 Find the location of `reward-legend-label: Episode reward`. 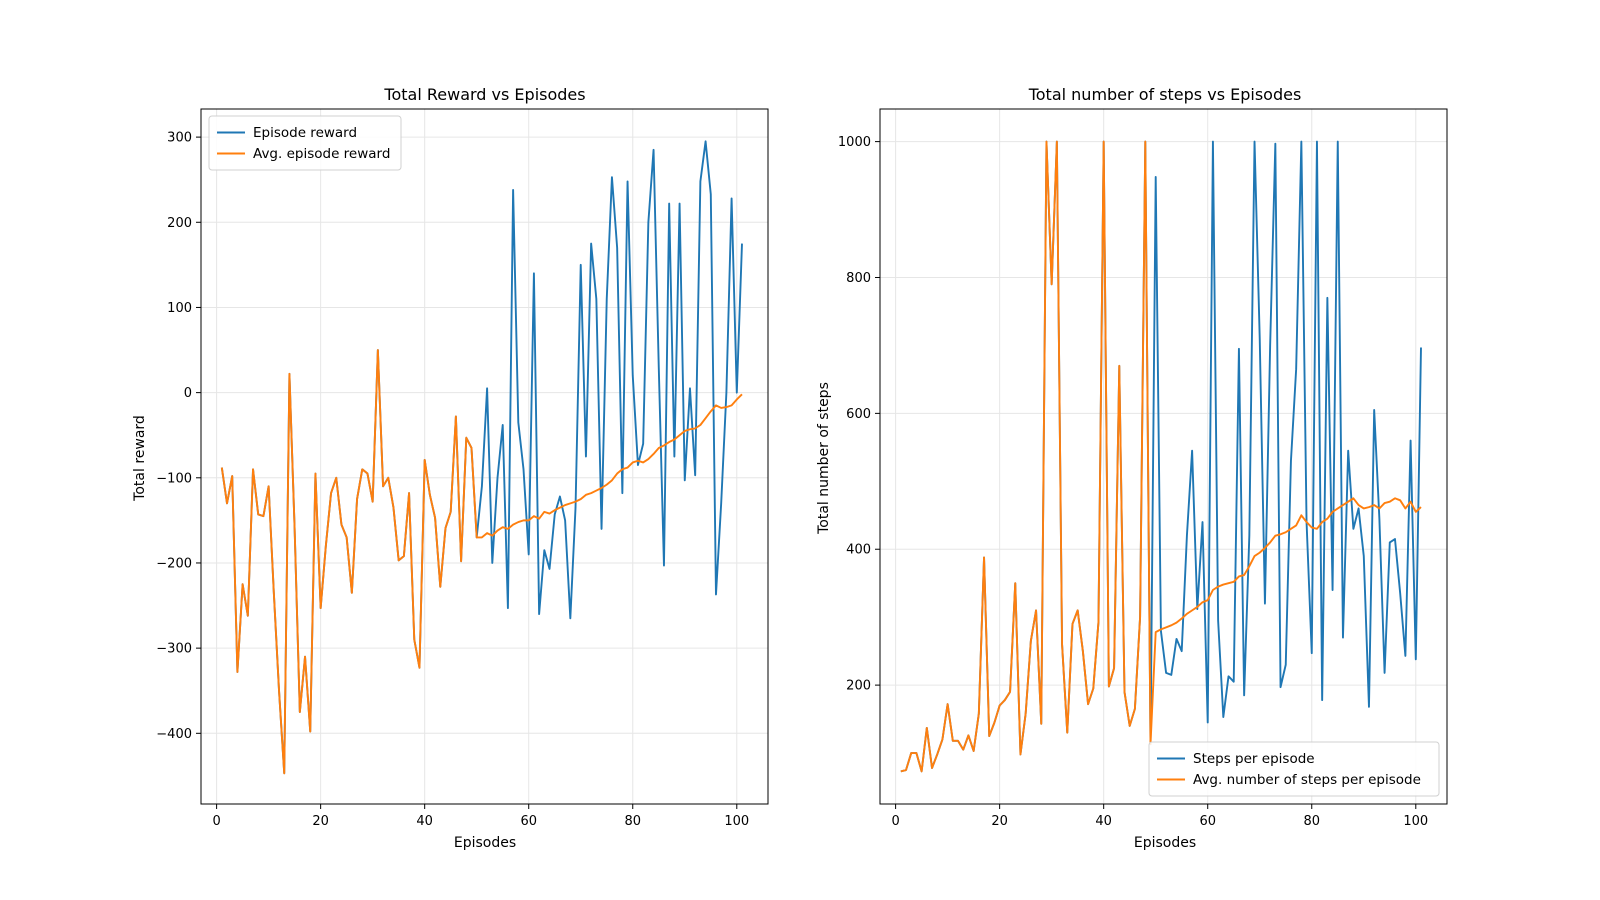

reward-legend-label: Episode reward is located at coordinates (305, 133).